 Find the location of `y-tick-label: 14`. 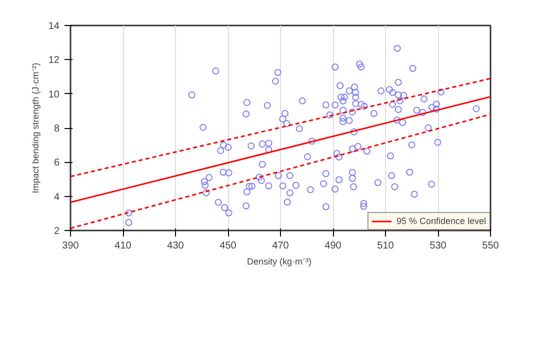

y-tick-label: 14 is located at coordinates (54, 26).